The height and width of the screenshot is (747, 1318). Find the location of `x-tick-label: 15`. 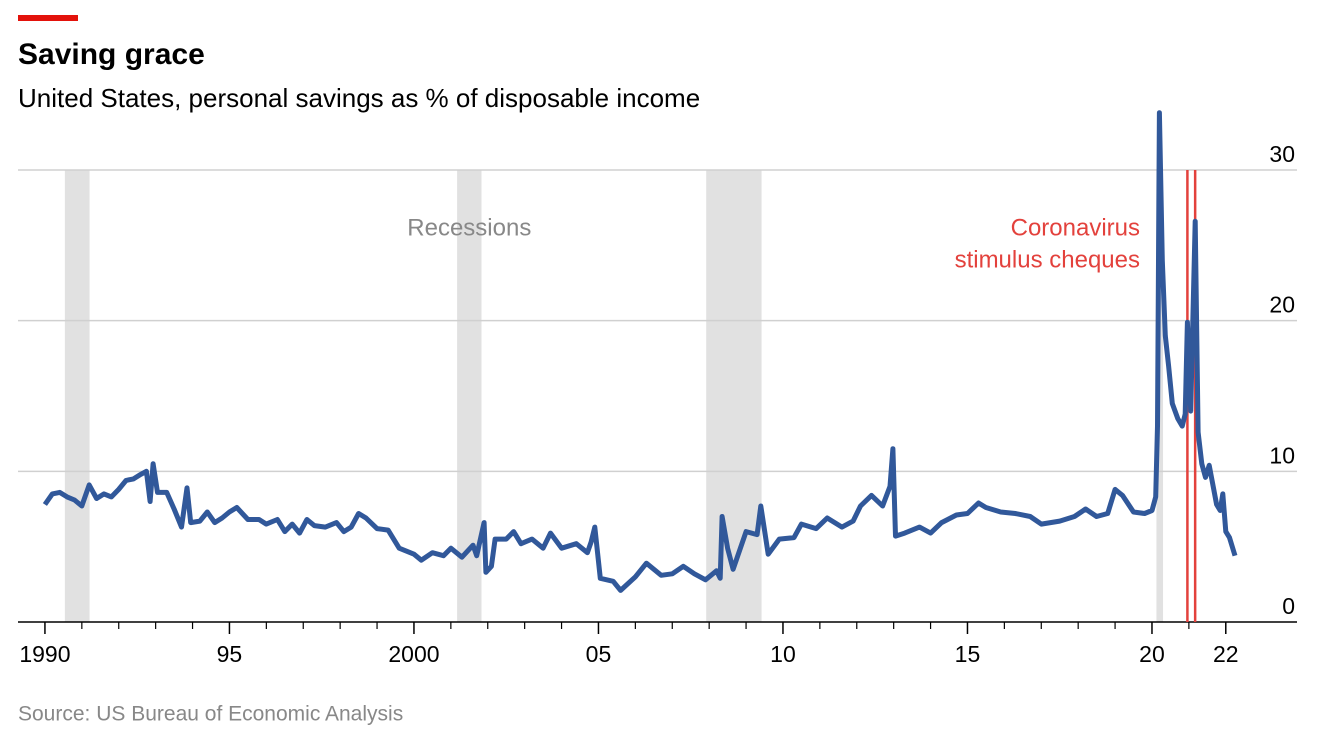

x-tick-label: 15 is located at coordinates (968, 654).